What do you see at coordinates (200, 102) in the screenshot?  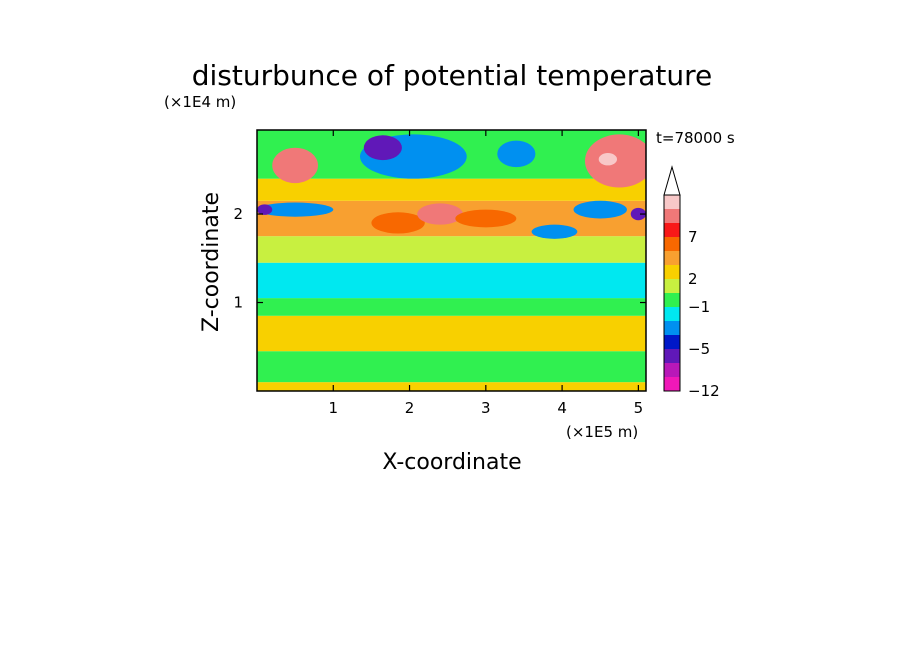 I see `y-scale-label: (×1E4 m)` at bounding box center [200, 102].